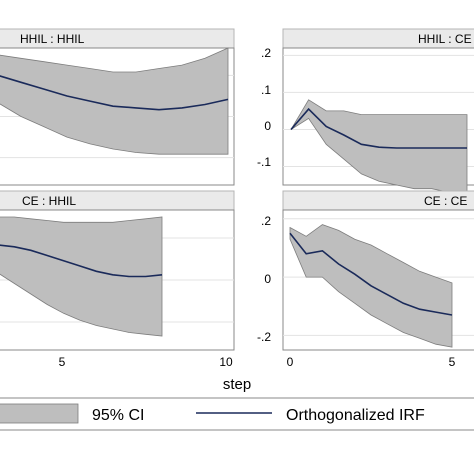 The height and width of the screenshot is (474, 474). I want to click on y-tick-label: -.1, so click(264, 162).